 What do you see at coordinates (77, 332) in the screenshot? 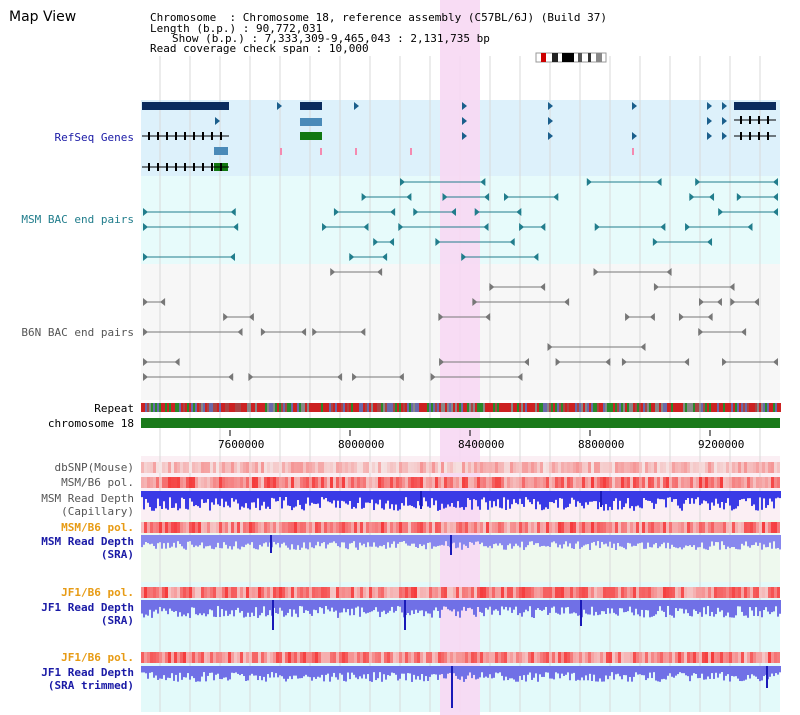
I see `b6n-bac-label: B6N BAC end pairs` at bounding box center [77, 332].